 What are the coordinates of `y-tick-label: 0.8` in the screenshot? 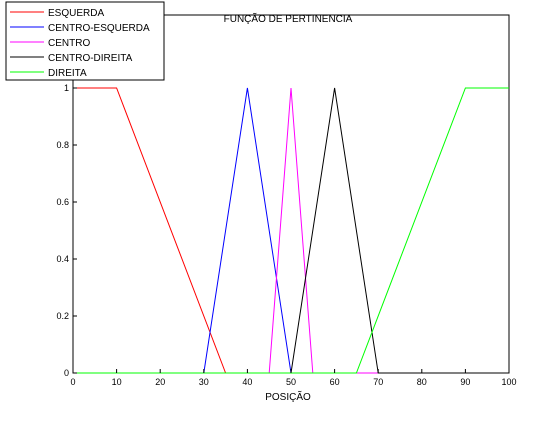 It's located at (62, 145).